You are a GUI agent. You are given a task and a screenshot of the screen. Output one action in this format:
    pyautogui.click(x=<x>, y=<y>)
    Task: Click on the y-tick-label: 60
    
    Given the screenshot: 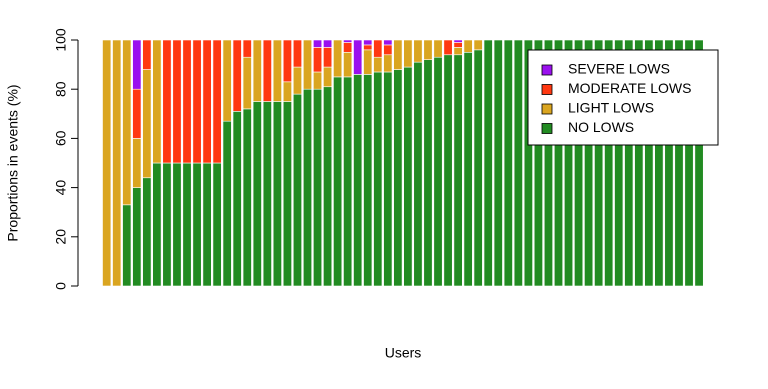 What is the action you would take?
    pyautogui.click(x=61, y=138)
    